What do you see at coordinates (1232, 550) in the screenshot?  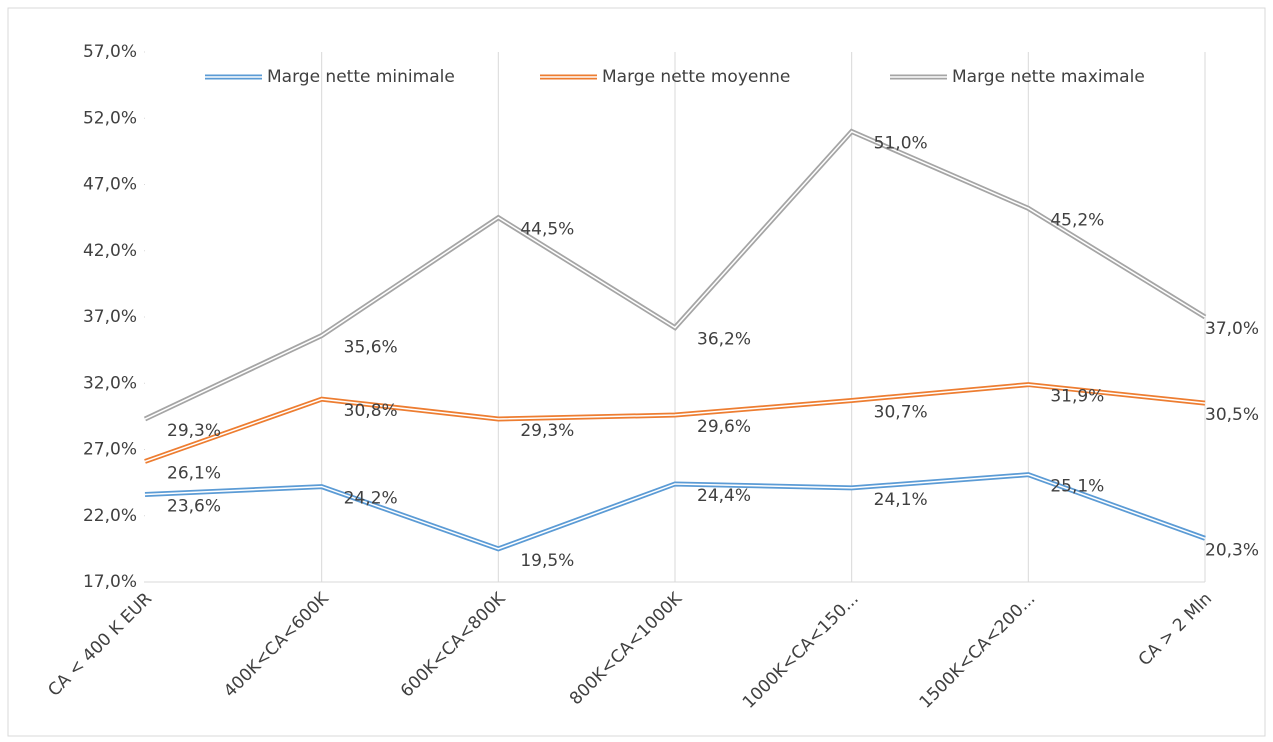 I see `data-label: 20,3%` at bounding box center [1232, 550].